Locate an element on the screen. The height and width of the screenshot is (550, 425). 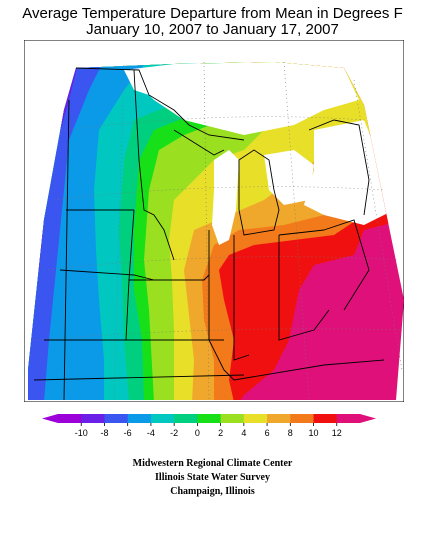
legend-tick-label: -4 is located at coordinates (151, 433).